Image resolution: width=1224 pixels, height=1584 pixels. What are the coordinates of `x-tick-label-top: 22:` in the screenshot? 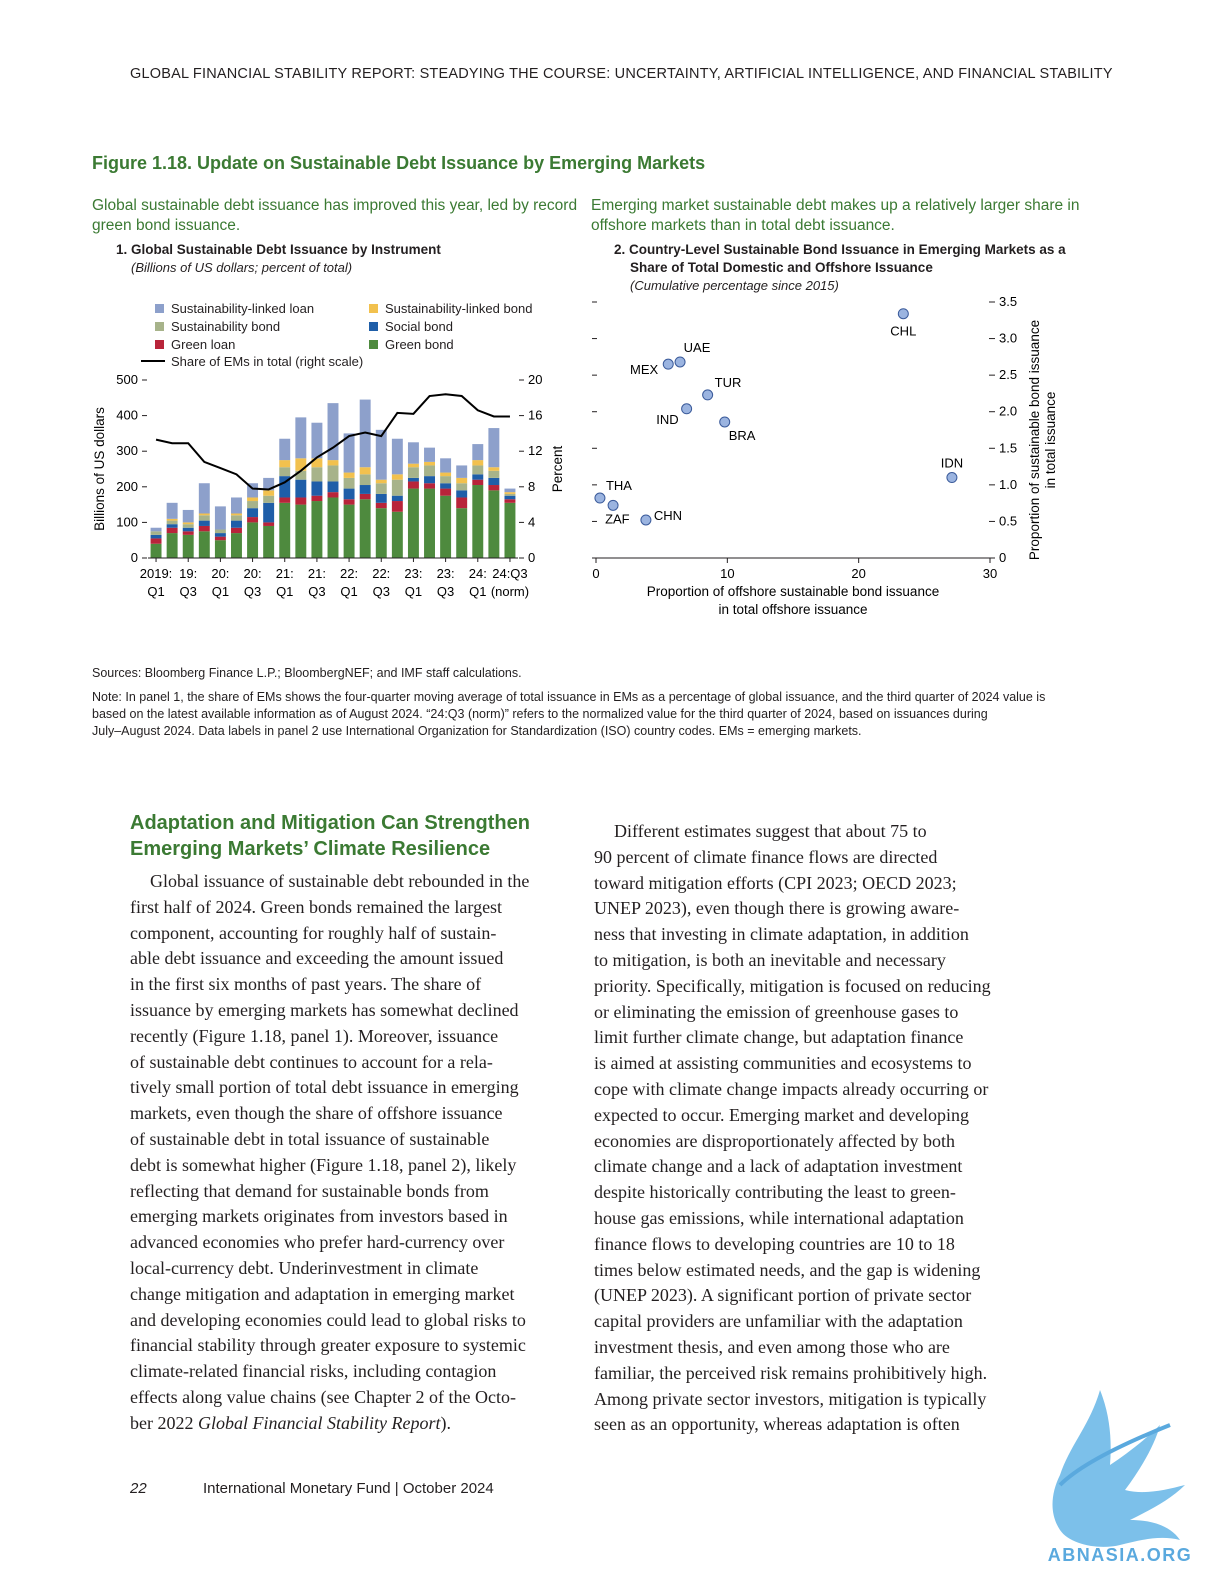 It's located at (381, 573).